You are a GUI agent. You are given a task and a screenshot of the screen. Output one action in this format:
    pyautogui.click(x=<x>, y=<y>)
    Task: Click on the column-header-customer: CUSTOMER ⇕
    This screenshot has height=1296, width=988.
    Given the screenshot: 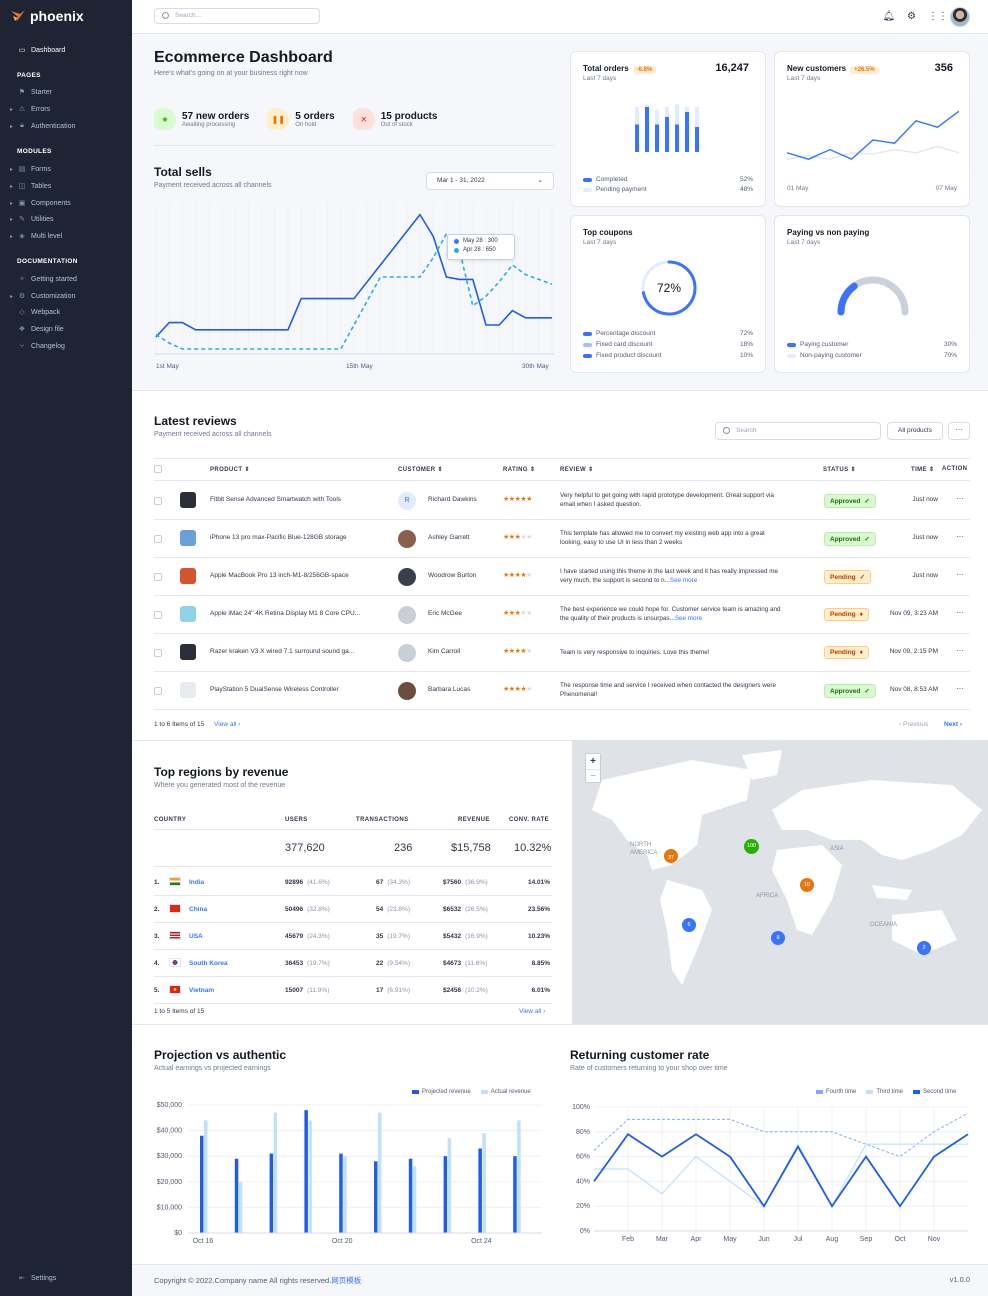 What is the action you would take?
    pyautogui.click(x=420, y=470)
    